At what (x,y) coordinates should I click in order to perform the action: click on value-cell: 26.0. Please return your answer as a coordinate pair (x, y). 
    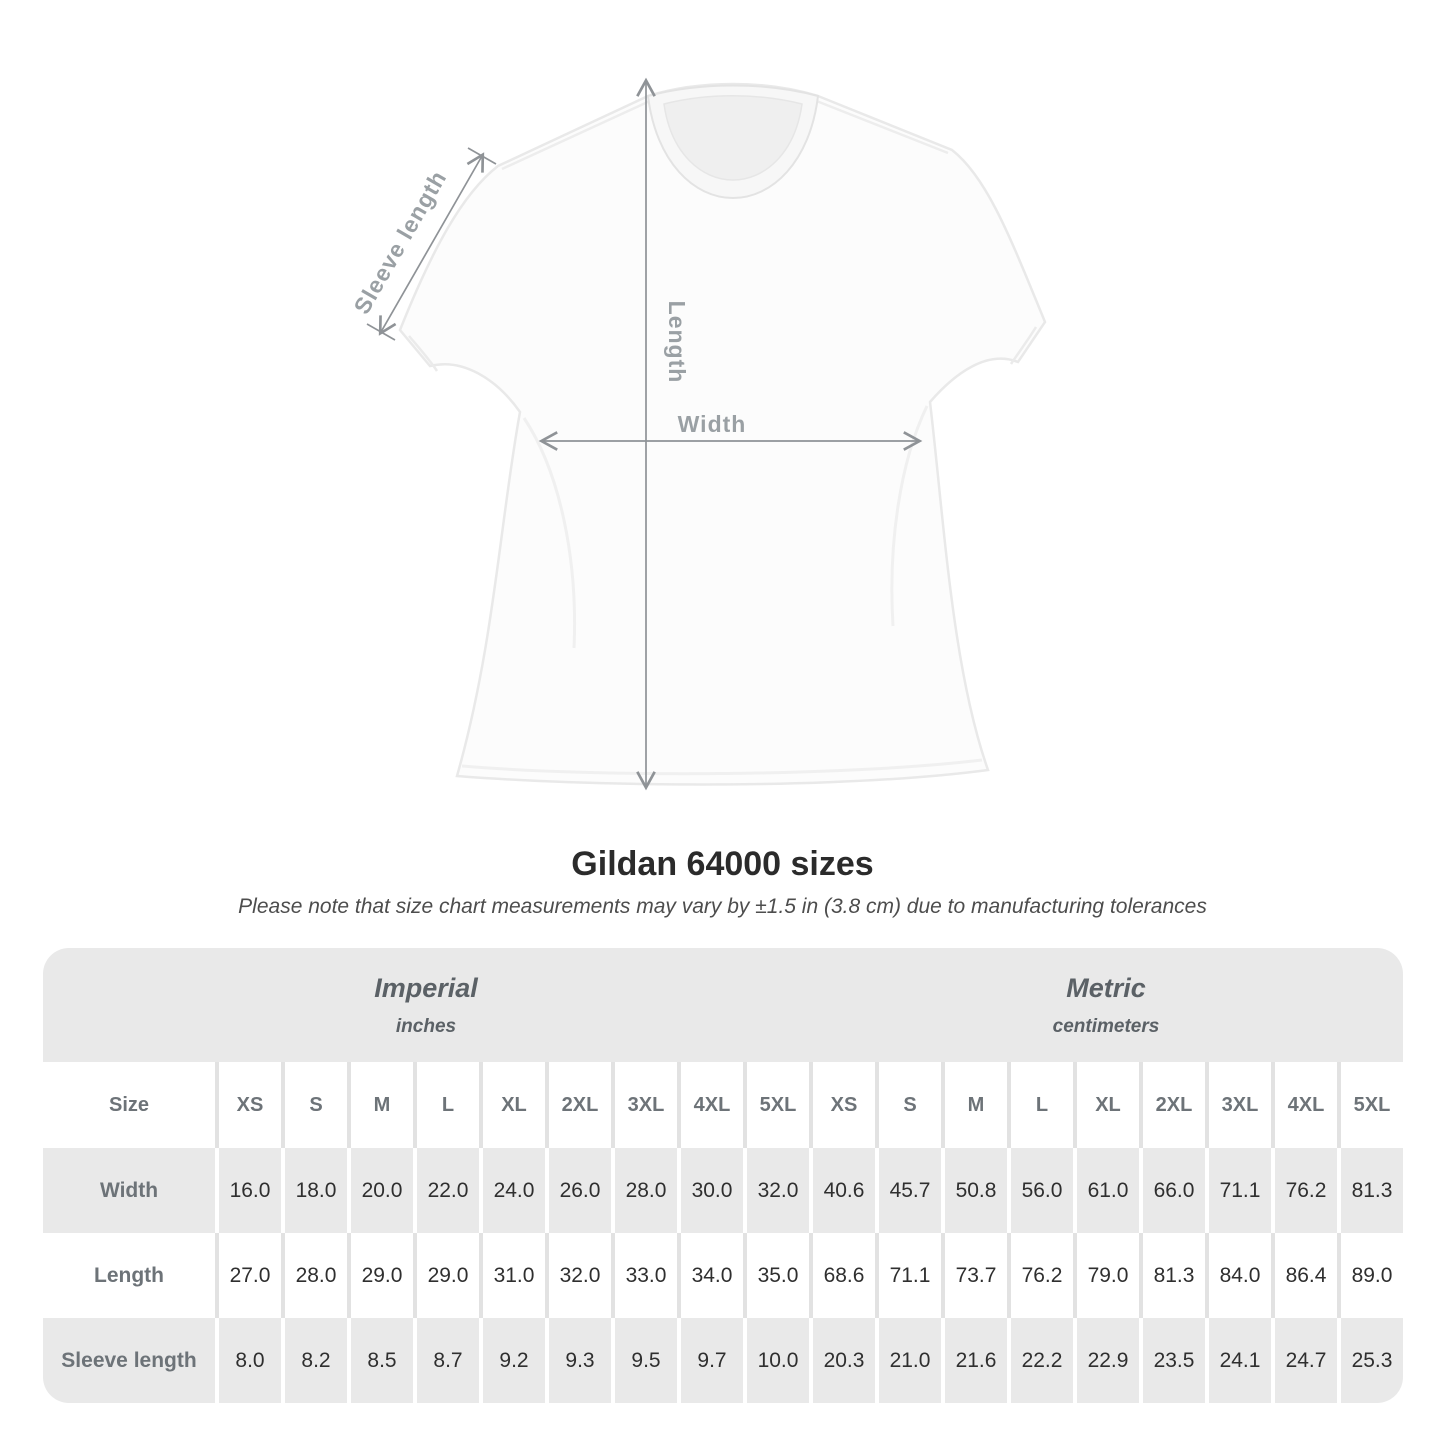
    Looking at the image, I should click on (578, 1190).